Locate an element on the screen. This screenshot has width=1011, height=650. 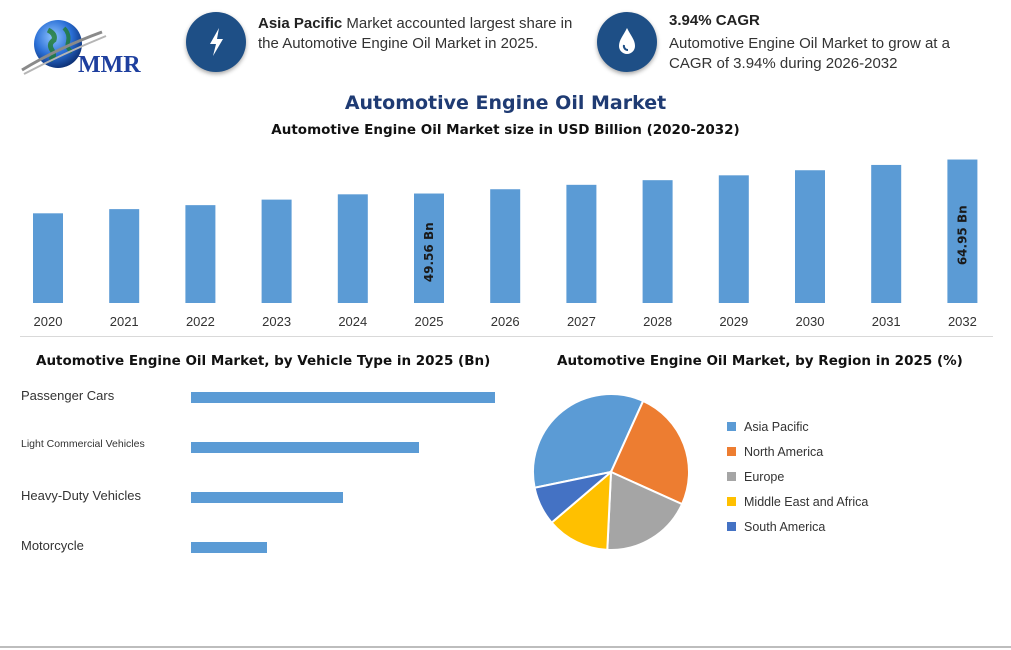
legend-item: Middle East and Africa is located at coordinates (827, 501).